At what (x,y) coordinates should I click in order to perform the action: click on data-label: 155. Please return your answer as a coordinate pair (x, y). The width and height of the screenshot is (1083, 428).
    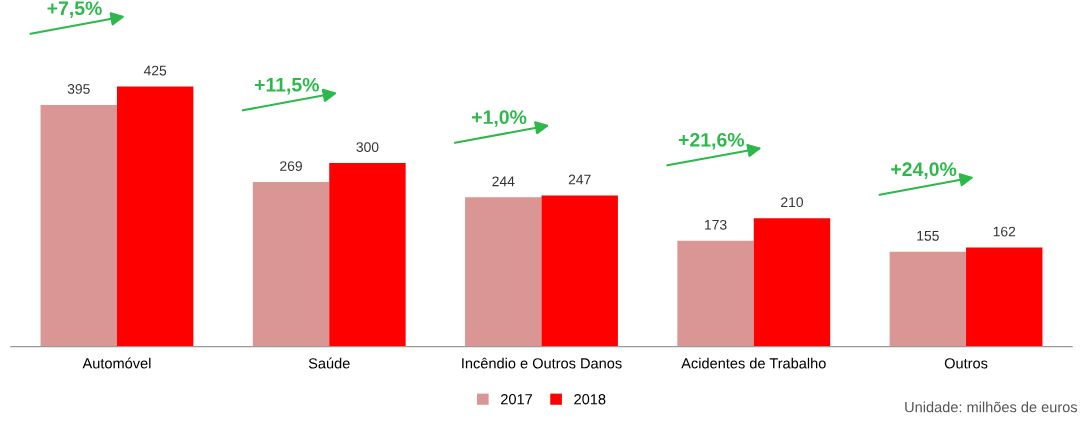
    Looking at the image, I should click on (928, 236).